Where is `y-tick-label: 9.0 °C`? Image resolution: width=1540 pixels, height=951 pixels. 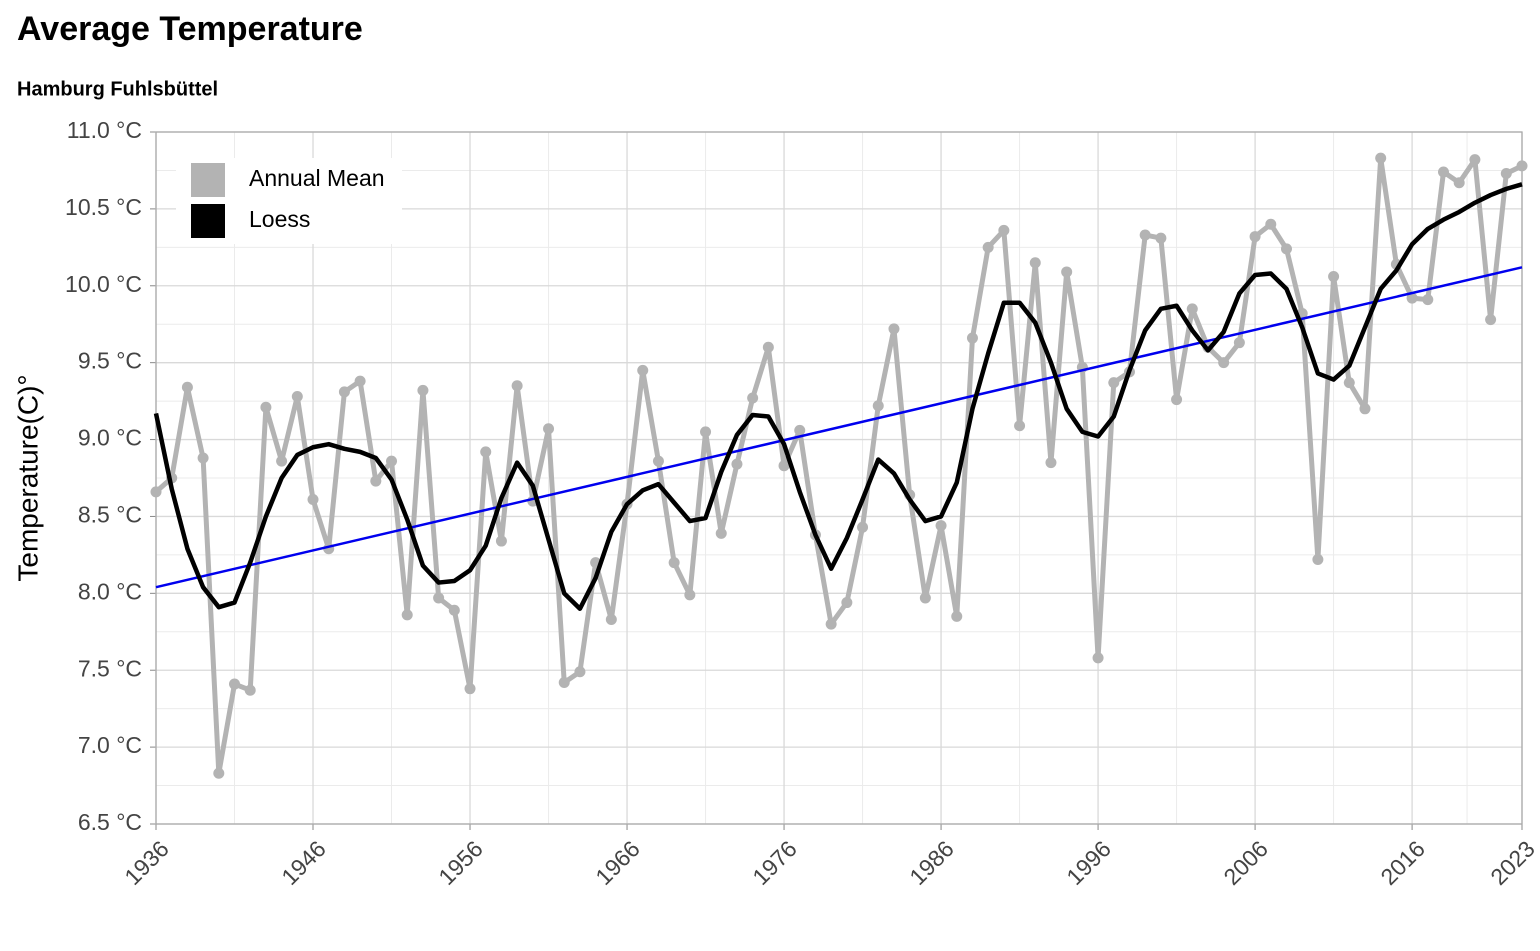
y-tick-label: 9.0 °C is located at coordinates (110, 438).